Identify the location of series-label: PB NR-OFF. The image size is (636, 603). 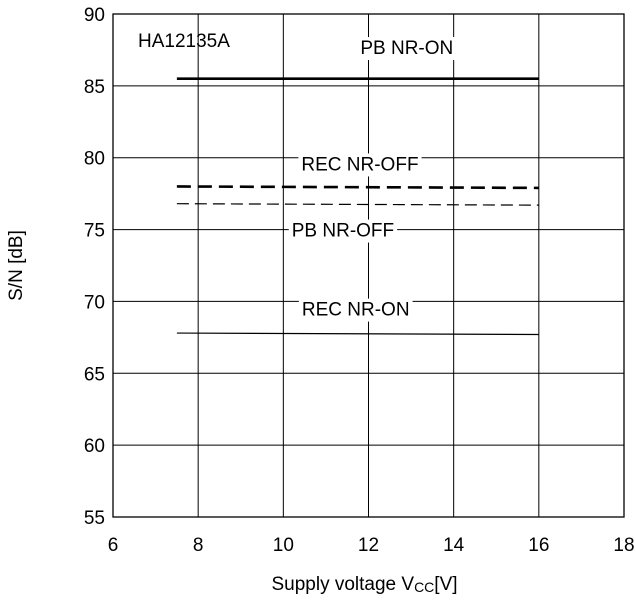
(343, 231).